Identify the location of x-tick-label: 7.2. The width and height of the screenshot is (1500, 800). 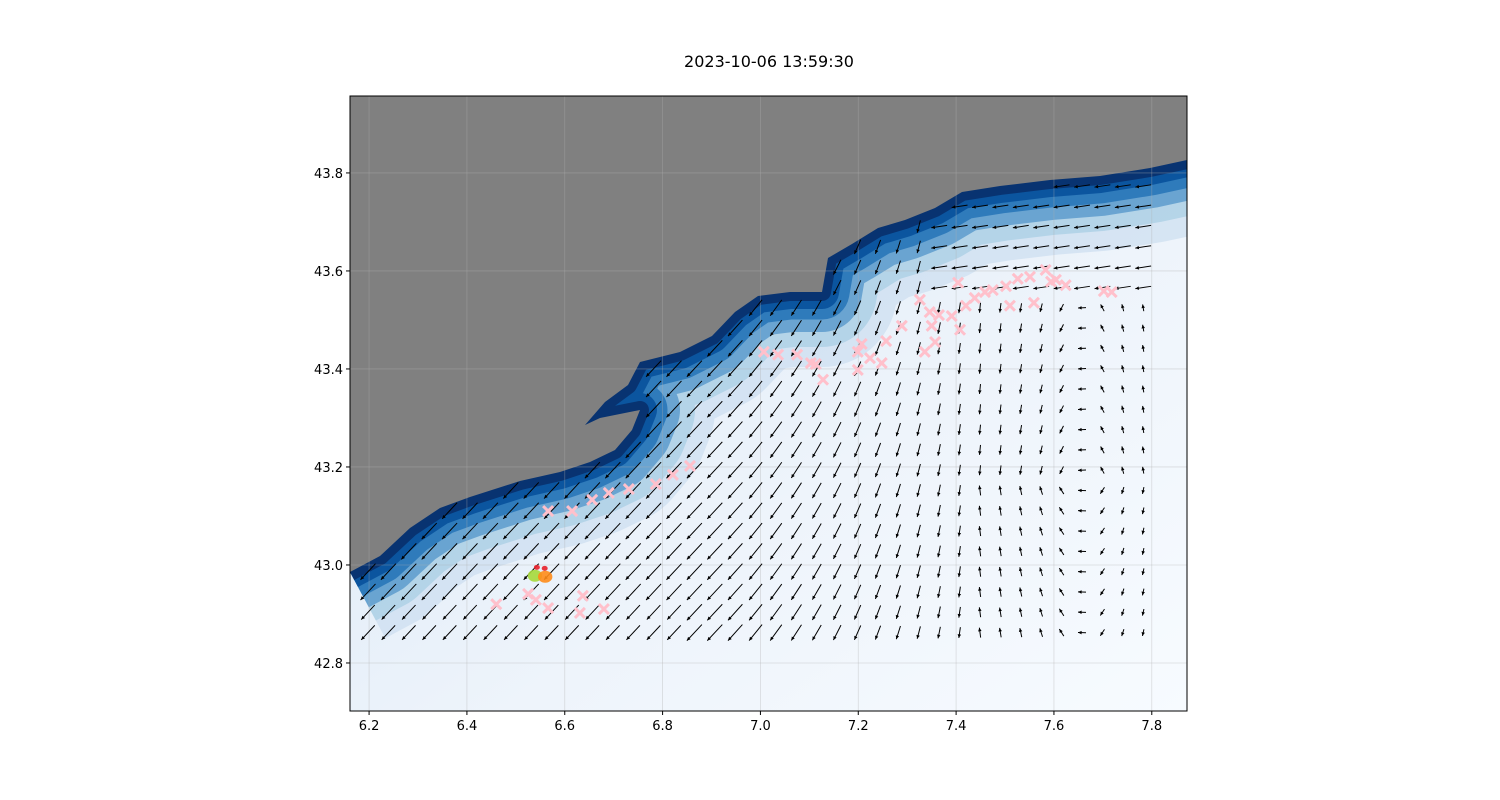
(858, 726).